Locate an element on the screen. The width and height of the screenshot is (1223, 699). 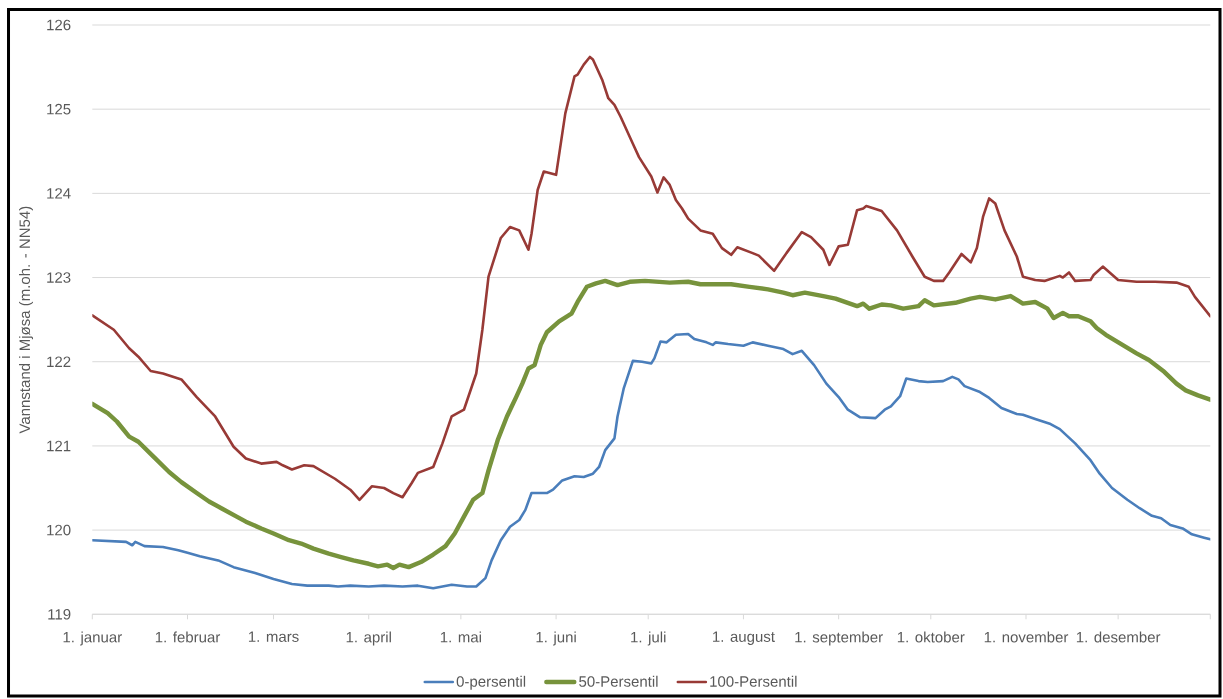
x-tick-label: 1. august is located at coordinates (744, 638).